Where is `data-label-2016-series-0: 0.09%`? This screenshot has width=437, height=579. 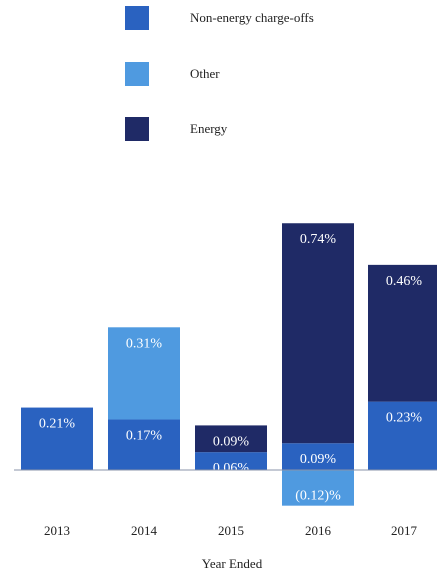 data-label-2016-series-0: 0.09% is located at coordinates (318, 459).